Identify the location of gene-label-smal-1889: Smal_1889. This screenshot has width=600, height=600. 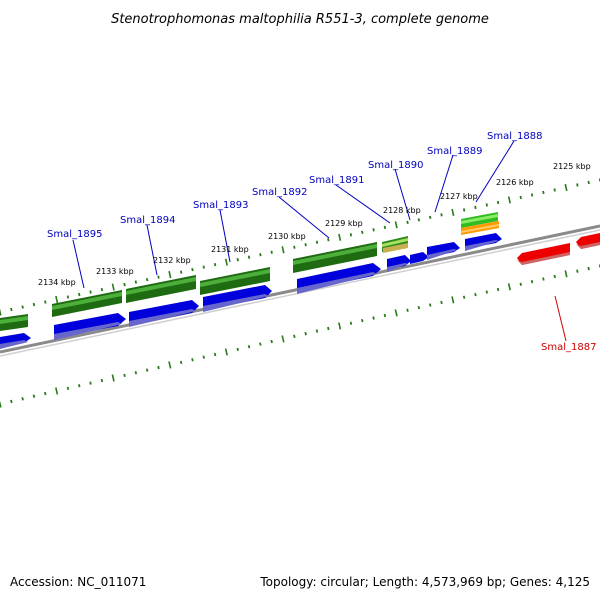
(454, 151).